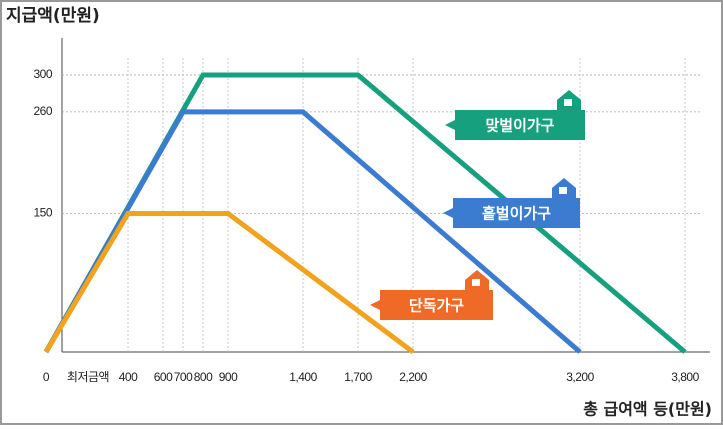 This screenshot has height=429, width=723. Describe the element at coordinates (516, 214) in the screenshot. I see `legend-label: 홑벌이가구` at that location.